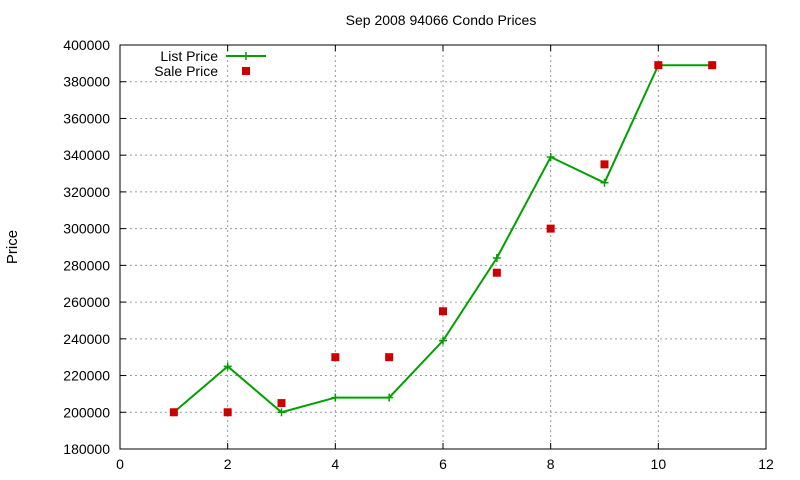 The width and height of the screenshot is (800, 480). What do you see at coordinates (551, 464) in the screenshot?
I see `x-tick-label: 8` at bounding box center [551, 464].